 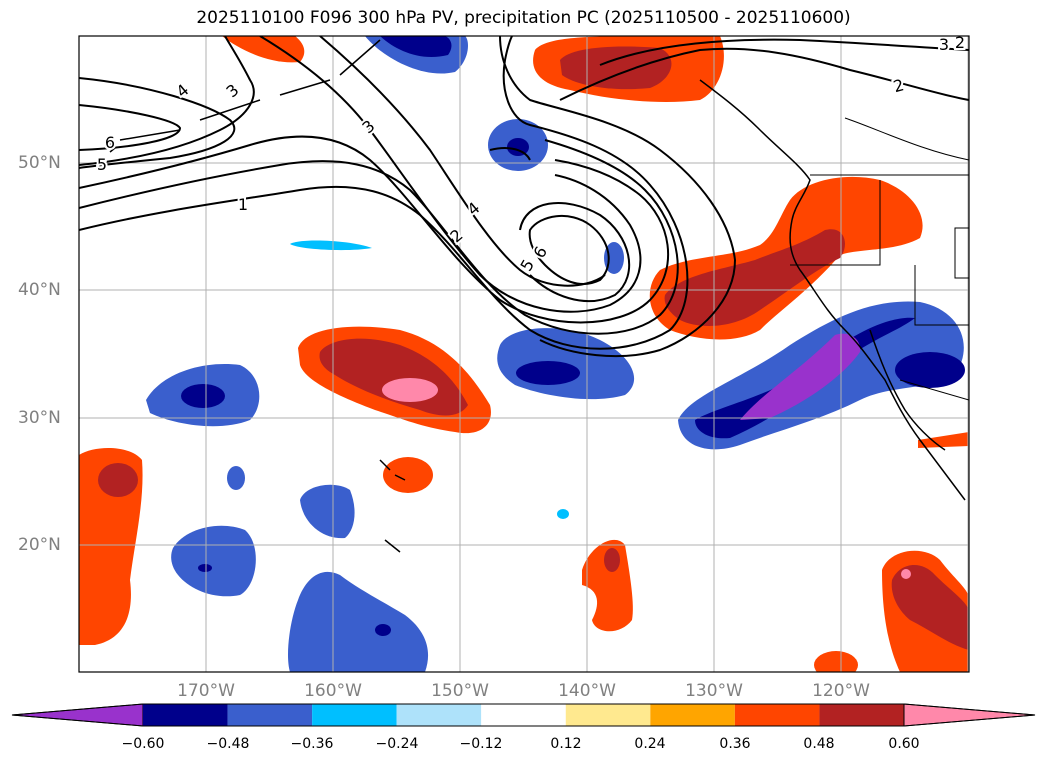 I want to click on lat-label: 30°N, so click(x=39, y=418).